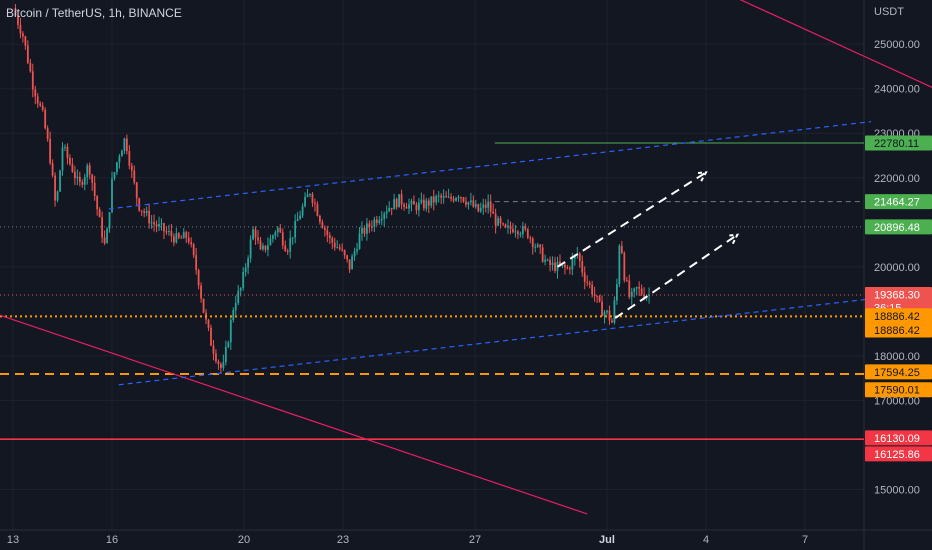 Image resolution: width=932 pixels, height=550 pixels. I want to click on price-tick-label: 17000.00, so click(897, 401).